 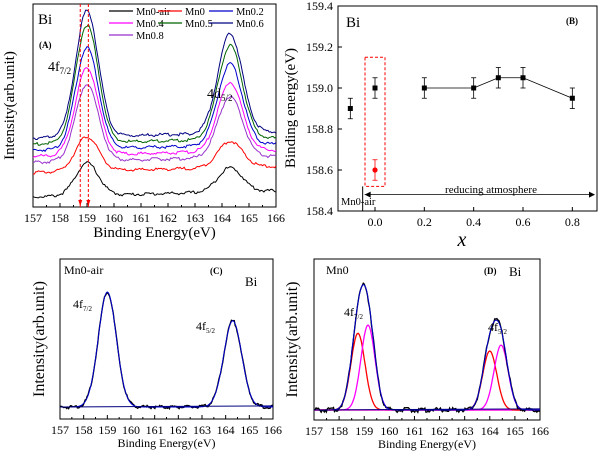 I want to click on peak-label: 4f5/2, so click(x=497, y=328).